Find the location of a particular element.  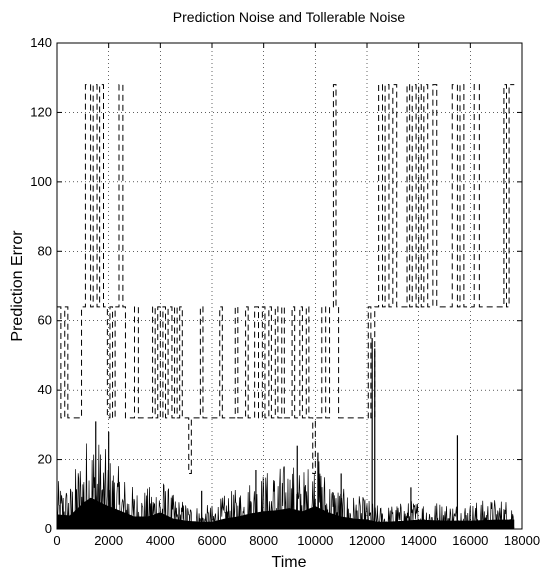

y-tick-label: 60 is located at coordinates (45, 320).